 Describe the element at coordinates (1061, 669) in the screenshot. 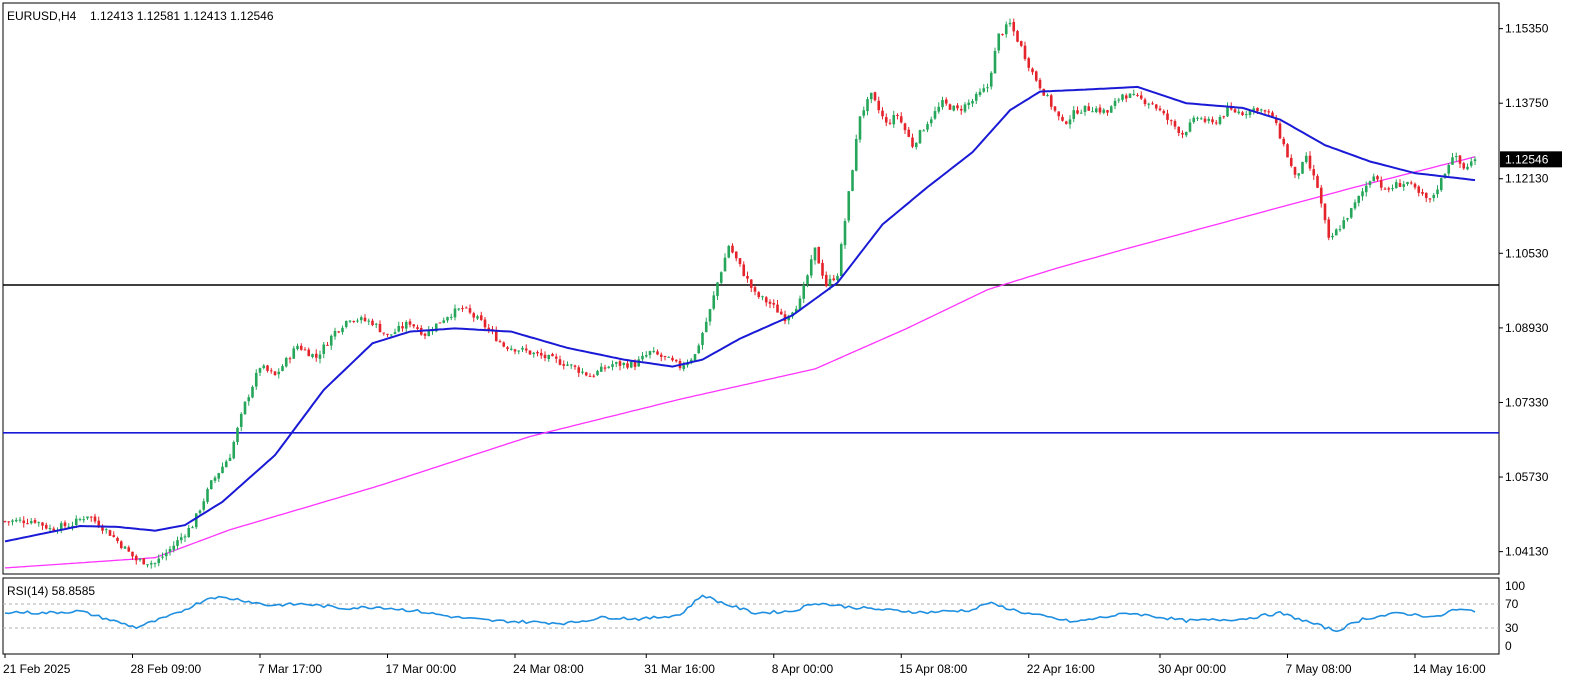

I see `time-tick-label: 22 Apr 16:00` at that location.